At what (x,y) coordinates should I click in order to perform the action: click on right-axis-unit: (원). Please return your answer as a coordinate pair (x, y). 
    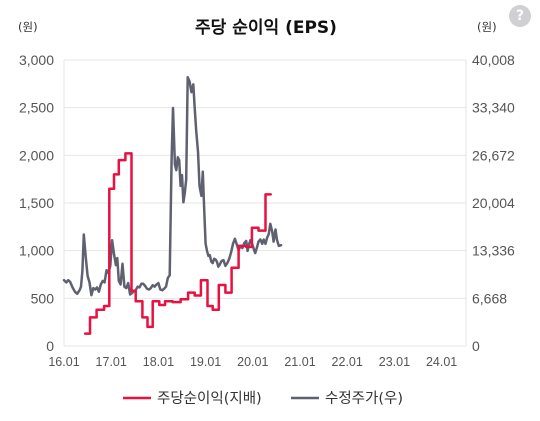
    Looking at the image, I should click on (487, 27).